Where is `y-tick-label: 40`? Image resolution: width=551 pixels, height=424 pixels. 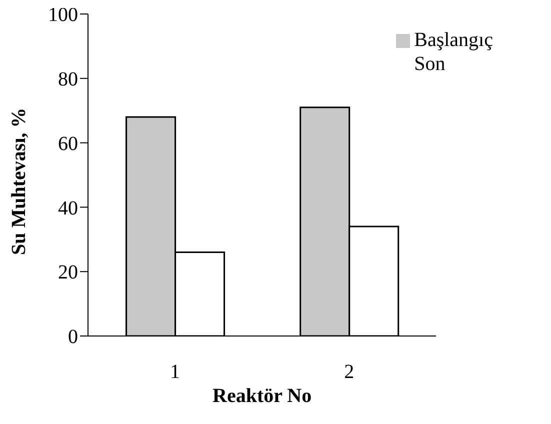
y-tick-label: 40 is located at coordinates (68, 208).